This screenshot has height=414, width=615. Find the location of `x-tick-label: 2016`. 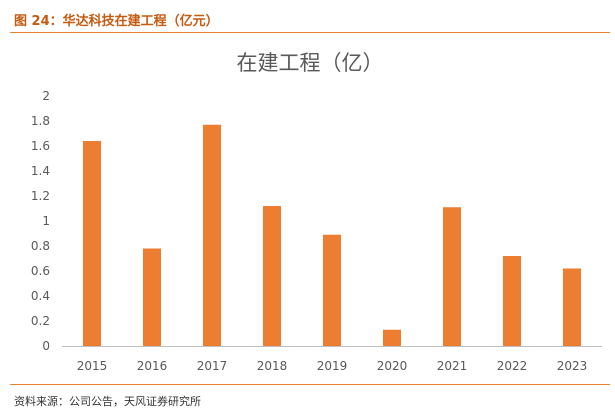

x-tick-label: 2016 is located at coordinates (152, 366).